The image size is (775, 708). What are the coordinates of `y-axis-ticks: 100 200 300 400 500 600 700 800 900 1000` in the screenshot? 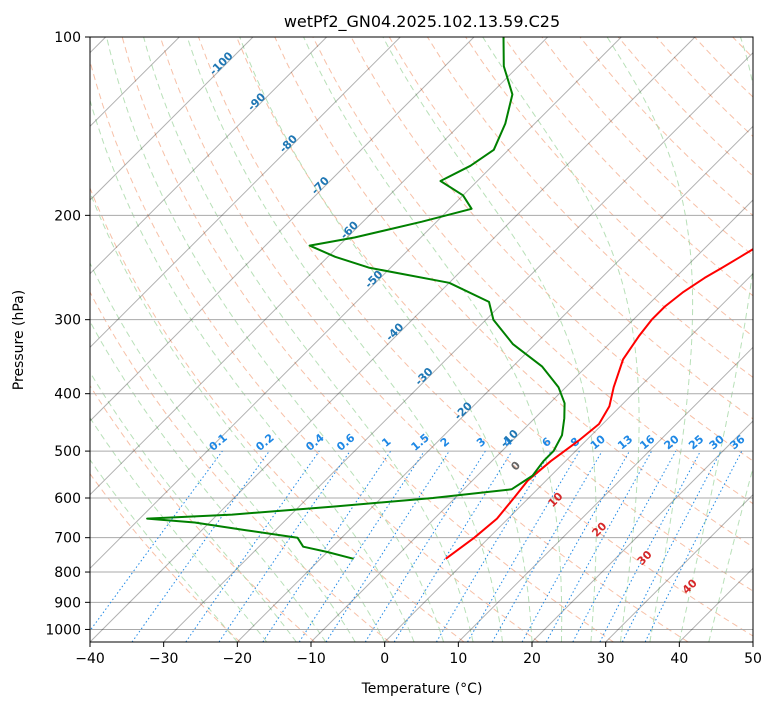 It's located at (67, 334).